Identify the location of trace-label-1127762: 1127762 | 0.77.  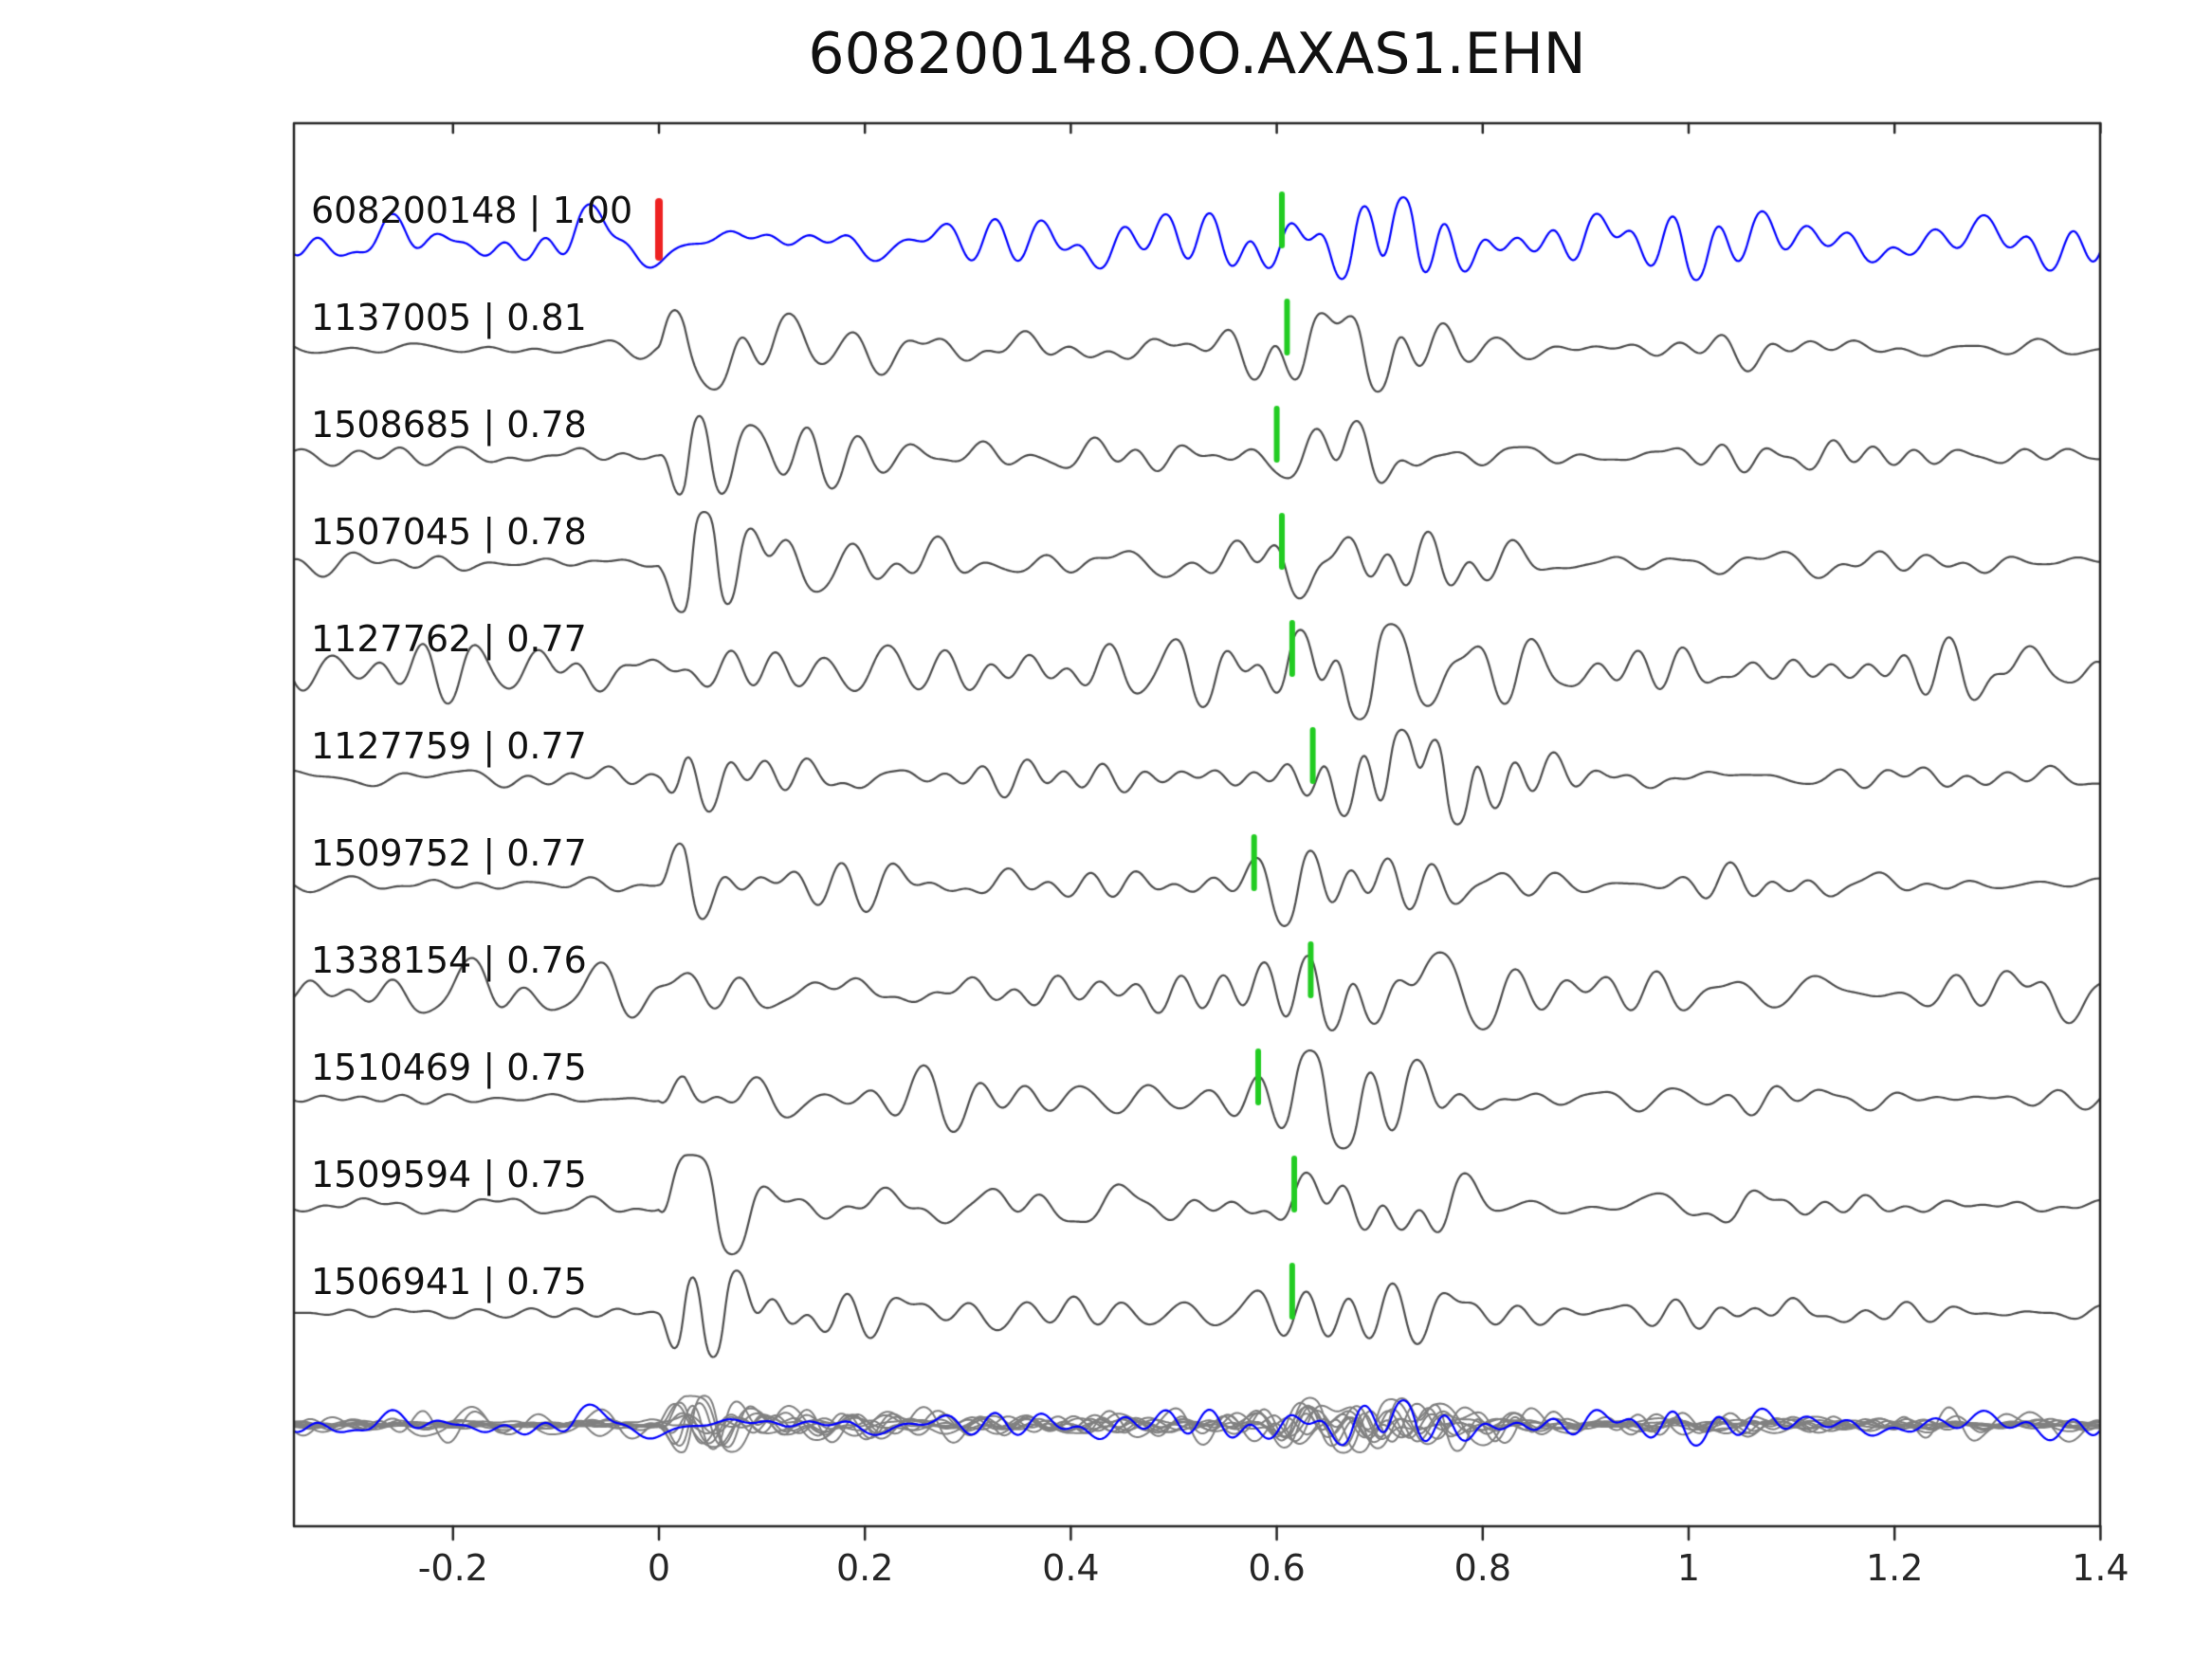
(449, 639).